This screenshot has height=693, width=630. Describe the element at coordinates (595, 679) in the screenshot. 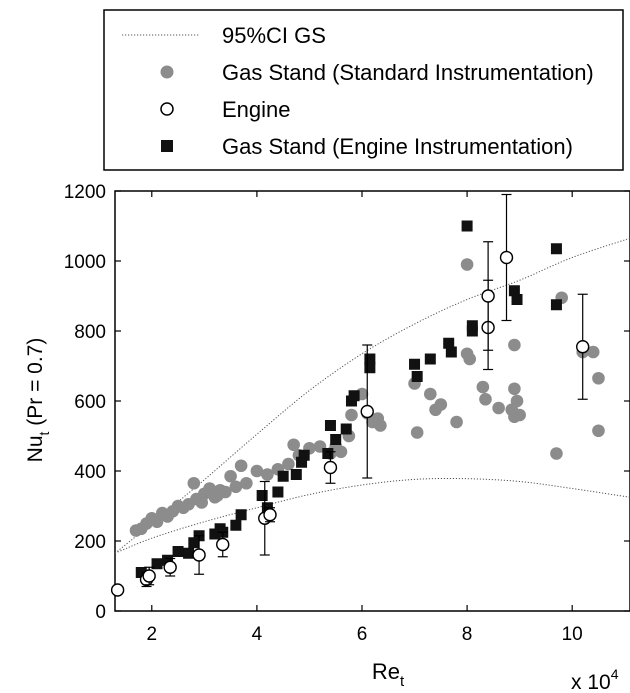

I see `x-multiplier: x 104` at that location.